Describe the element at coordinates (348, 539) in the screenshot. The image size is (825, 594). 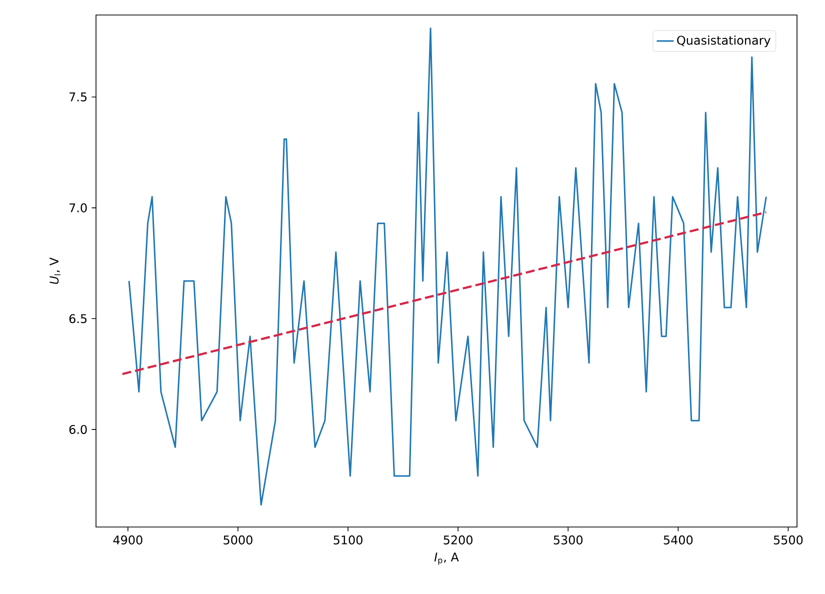
I see `x-tick-label: 5100` at that location.